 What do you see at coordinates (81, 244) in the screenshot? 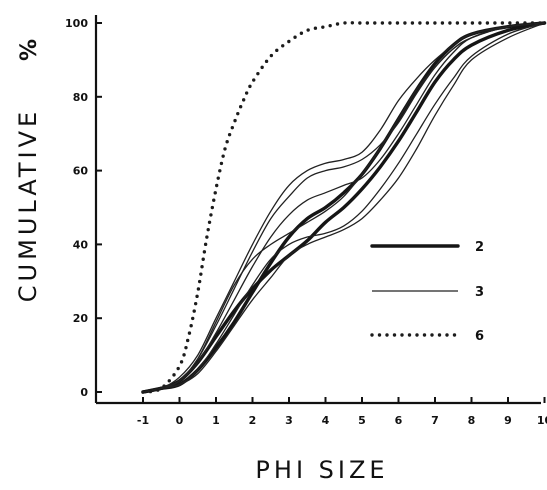
I see `y-tick-label: 40` at bounding box center [81, 244].